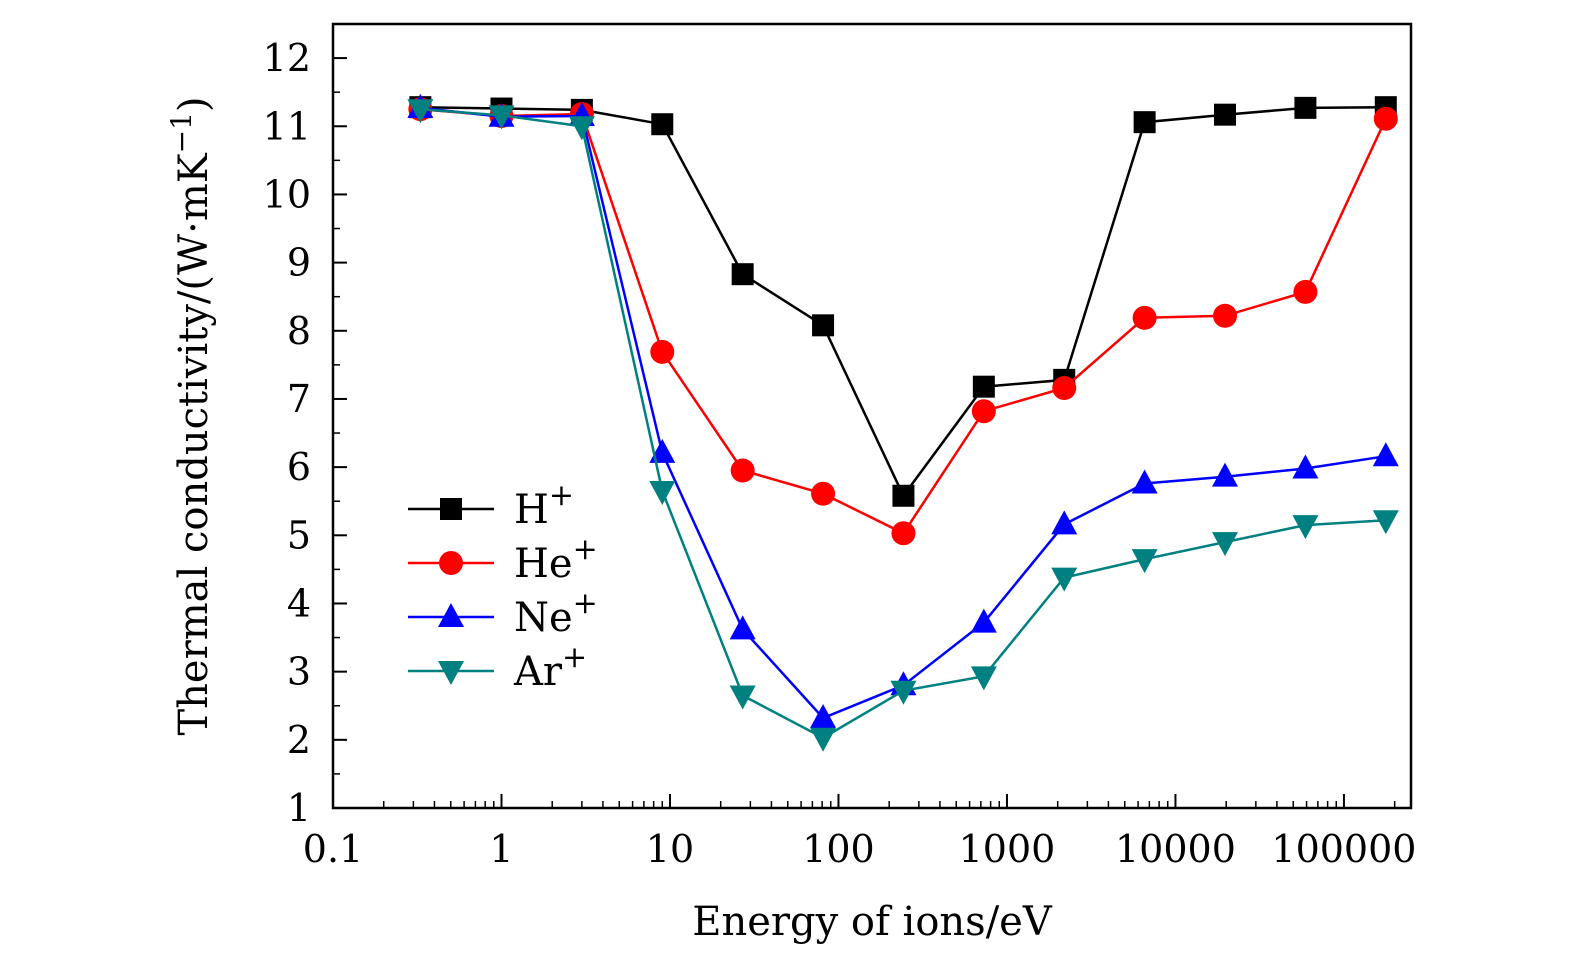 The image size is (1575, 965). Describe the element at coordinates (194, 443) in the screenshot. I see `y-axis-label-main: Thermal conductivity/(W·mK` at that location.